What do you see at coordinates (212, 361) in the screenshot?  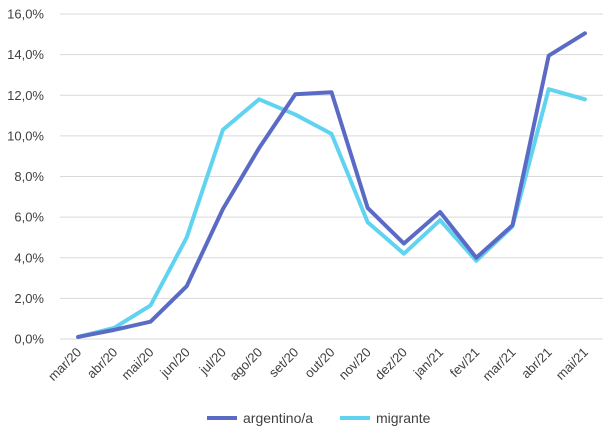 I see `x-tick-label: jul/20` at bounding box center [212, 361].